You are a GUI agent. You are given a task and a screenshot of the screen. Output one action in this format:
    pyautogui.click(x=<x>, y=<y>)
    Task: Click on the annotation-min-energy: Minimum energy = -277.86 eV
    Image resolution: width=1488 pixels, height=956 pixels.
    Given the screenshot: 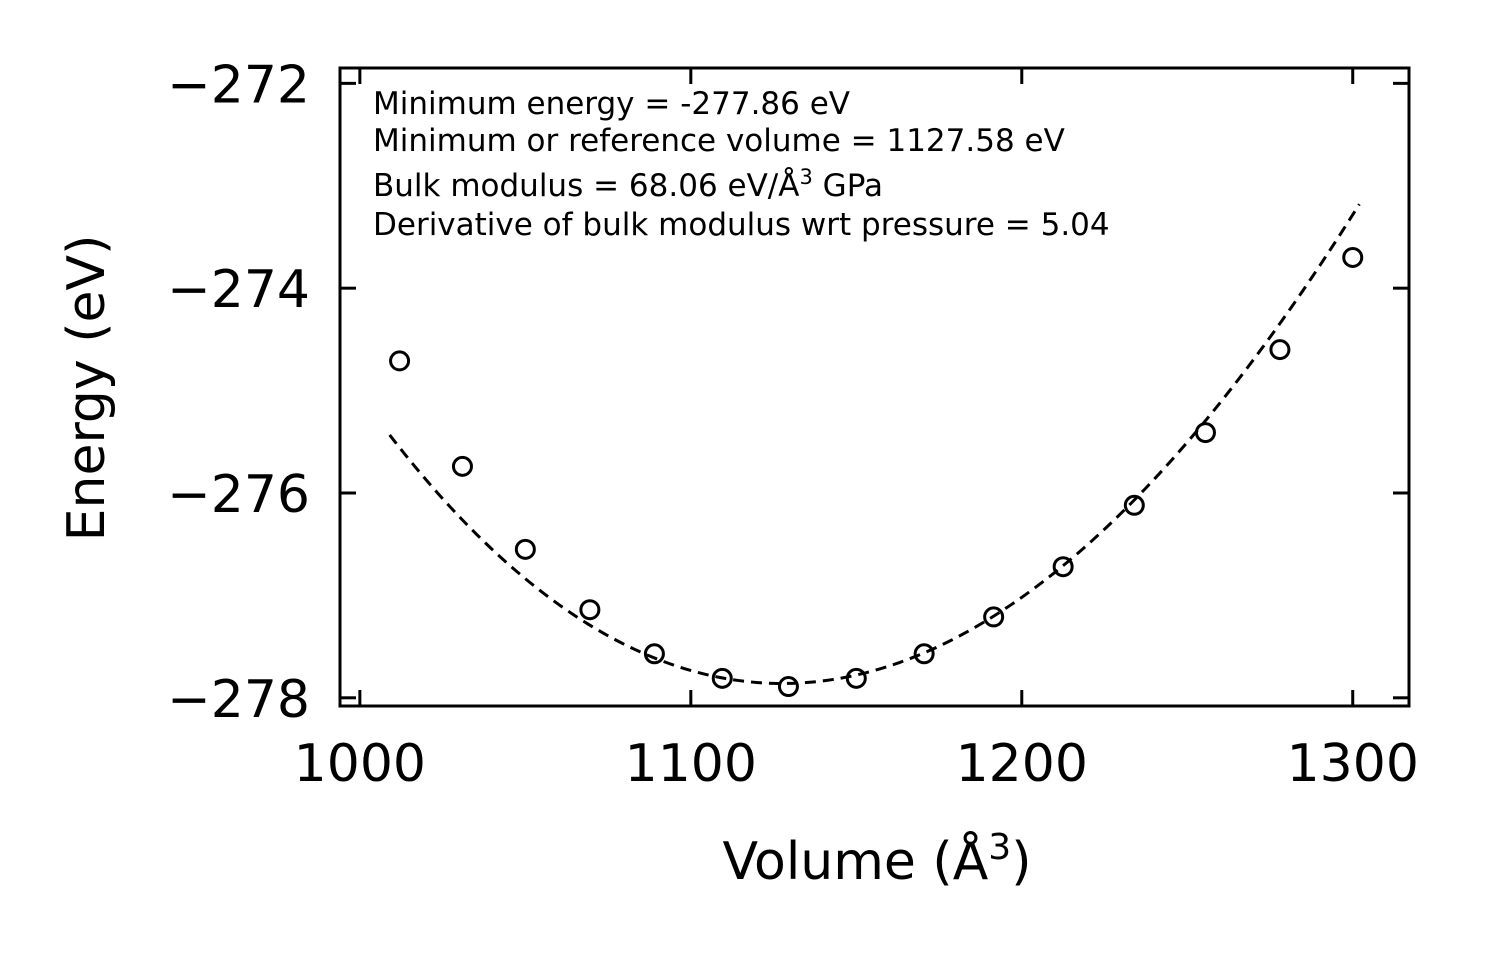 What is the action you would take?
    pyautogui.click(x=611, y=104)
    